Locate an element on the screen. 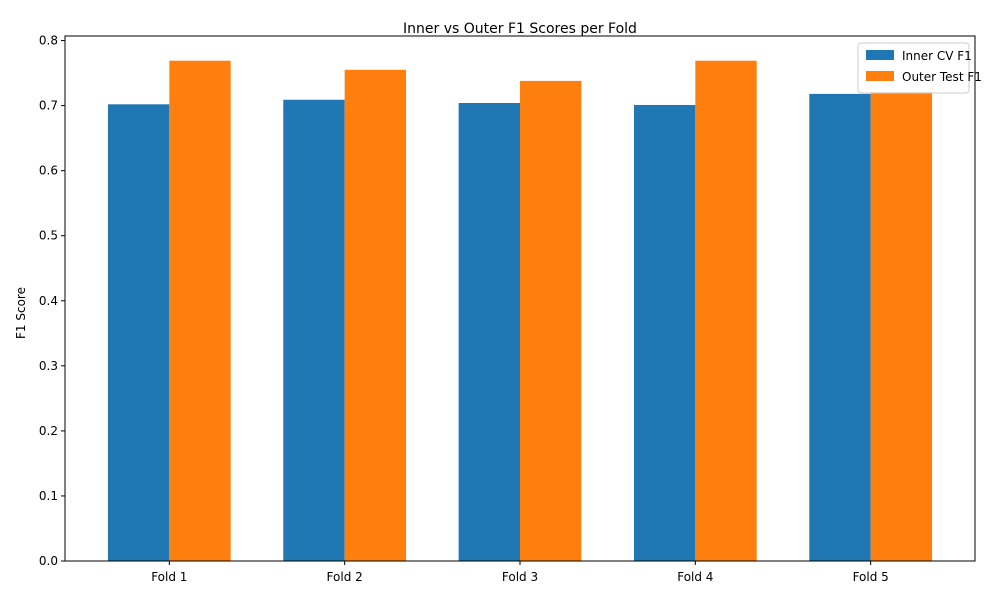 The image size is (1000, 600). y-tick-label: 0.7 is located at coordinates (48, 106).